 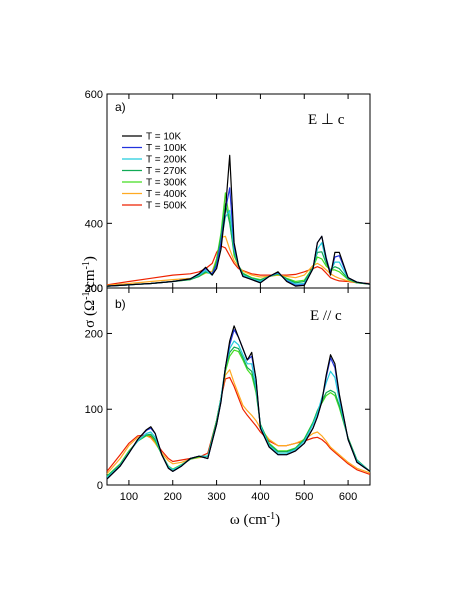 I want to click on legend-label: T = 200K, so click(x=166, y=160).